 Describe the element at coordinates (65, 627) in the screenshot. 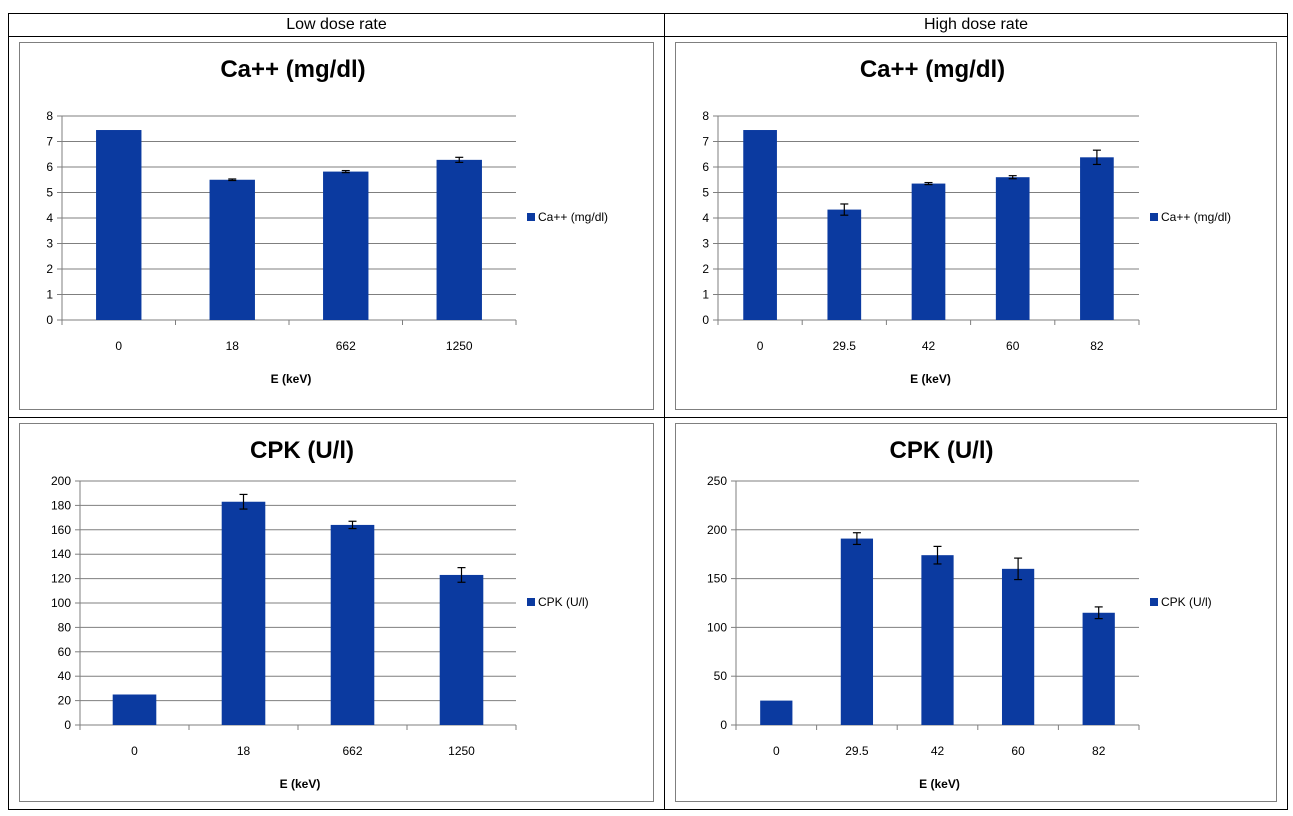

I see `y-tick-label: 80` at that location.